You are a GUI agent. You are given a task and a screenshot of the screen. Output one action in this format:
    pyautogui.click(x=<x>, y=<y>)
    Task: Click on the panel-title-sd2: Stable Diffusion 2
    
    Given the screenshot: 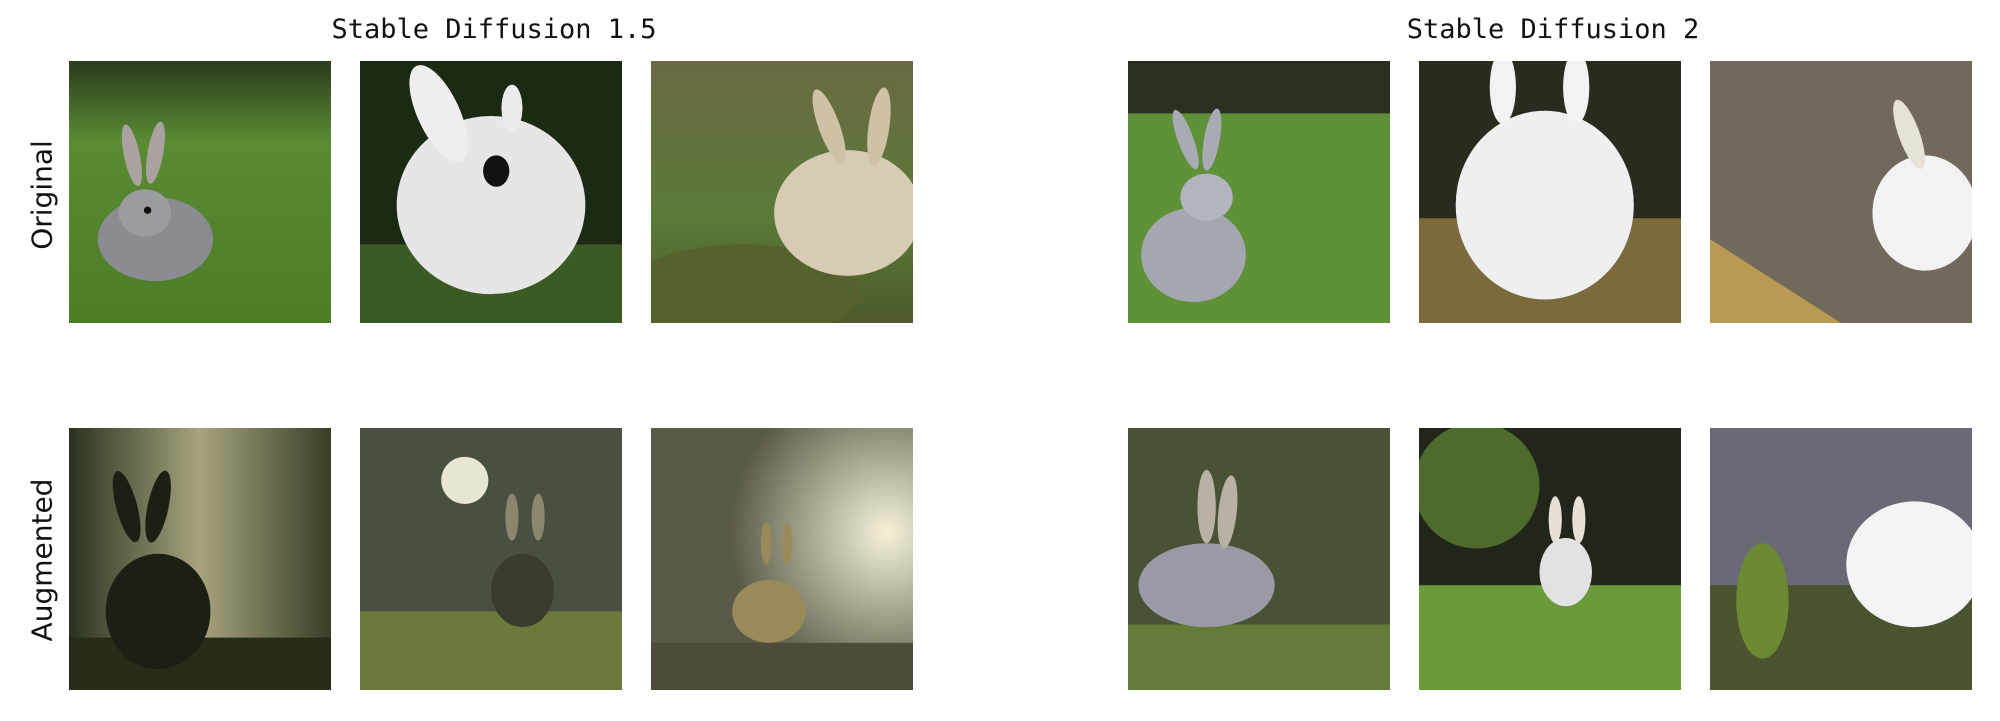 What is the action you would take?
    pyautogui.click(x=1553, y=29)
    